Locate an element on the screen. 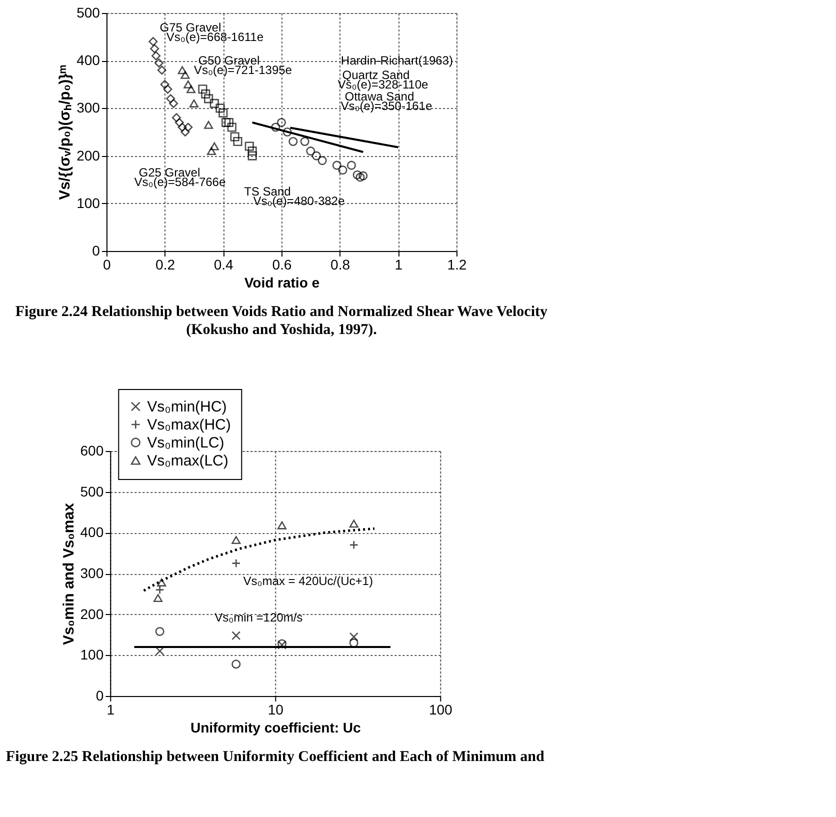  legend-label: Vs₀min(LC) is located at coordinates (185, 443).